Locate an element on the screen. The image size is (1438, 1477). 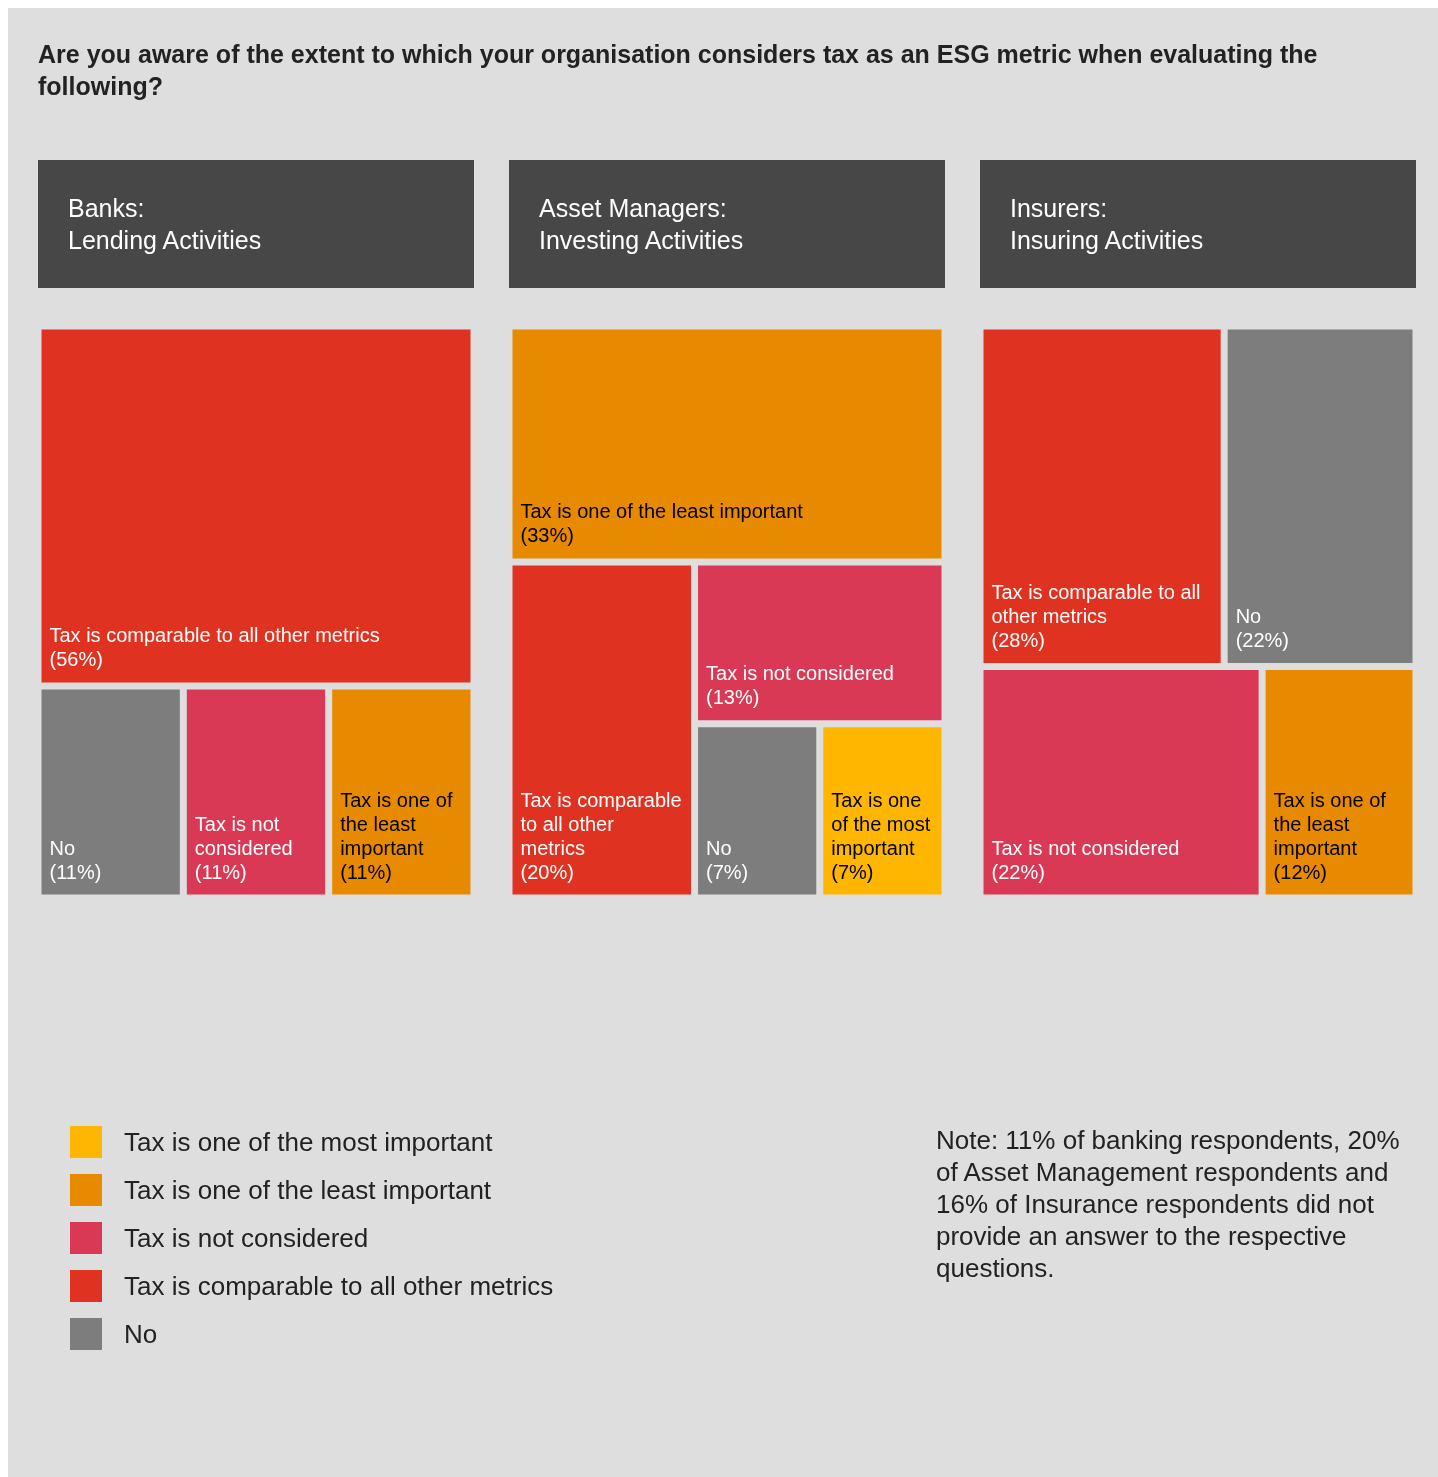
data-label: (56%) is located at coordinates (76, 659).